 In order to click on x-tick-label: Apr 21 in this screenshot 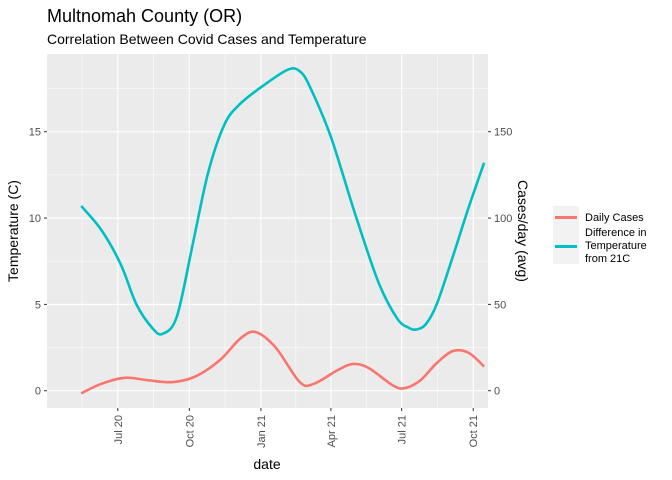, I will do `click(332, 431)`.